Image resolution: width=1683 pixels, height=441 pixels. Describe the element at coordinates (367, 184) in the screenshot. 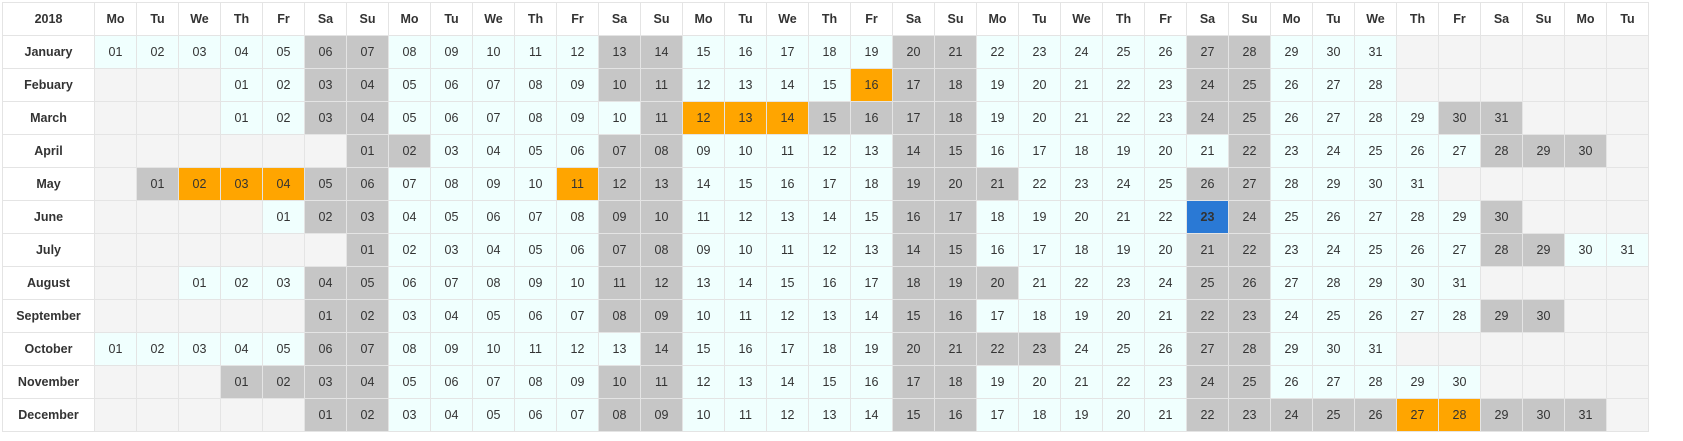

I see `weekend-cell: 06` at that location.